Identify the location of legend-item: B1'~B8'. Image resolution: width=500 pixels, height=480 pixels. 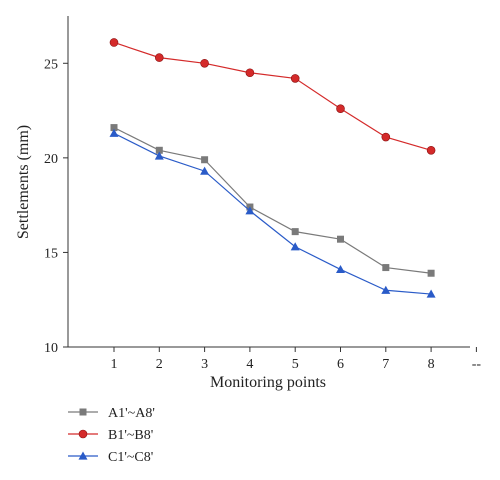
(110, 435).